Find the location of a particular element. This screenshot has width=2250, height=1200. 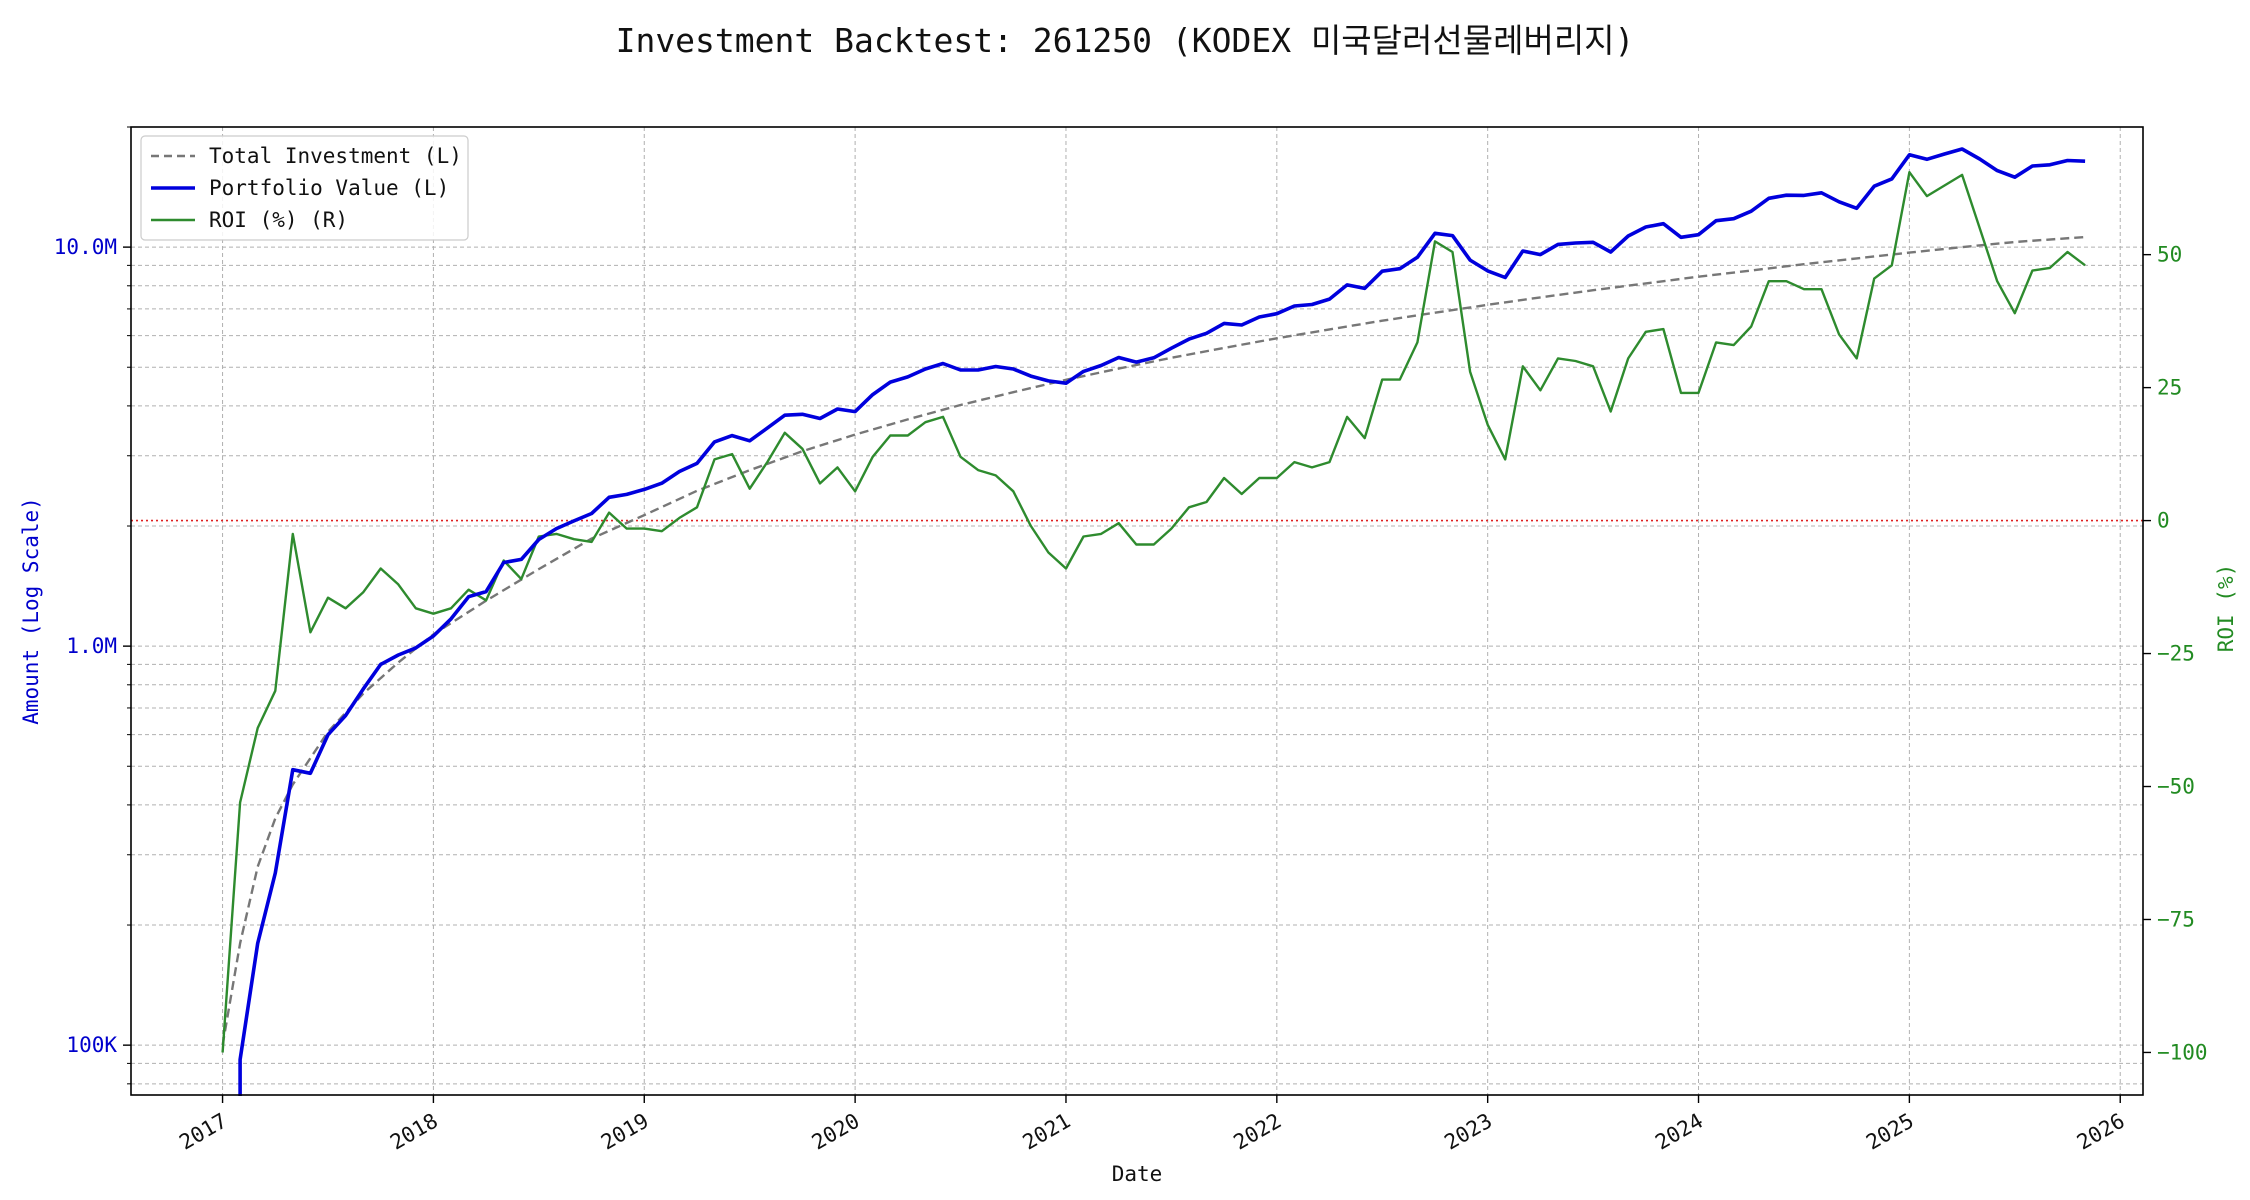

plot-bottom-mask is located at coordinates (1137, 1148).